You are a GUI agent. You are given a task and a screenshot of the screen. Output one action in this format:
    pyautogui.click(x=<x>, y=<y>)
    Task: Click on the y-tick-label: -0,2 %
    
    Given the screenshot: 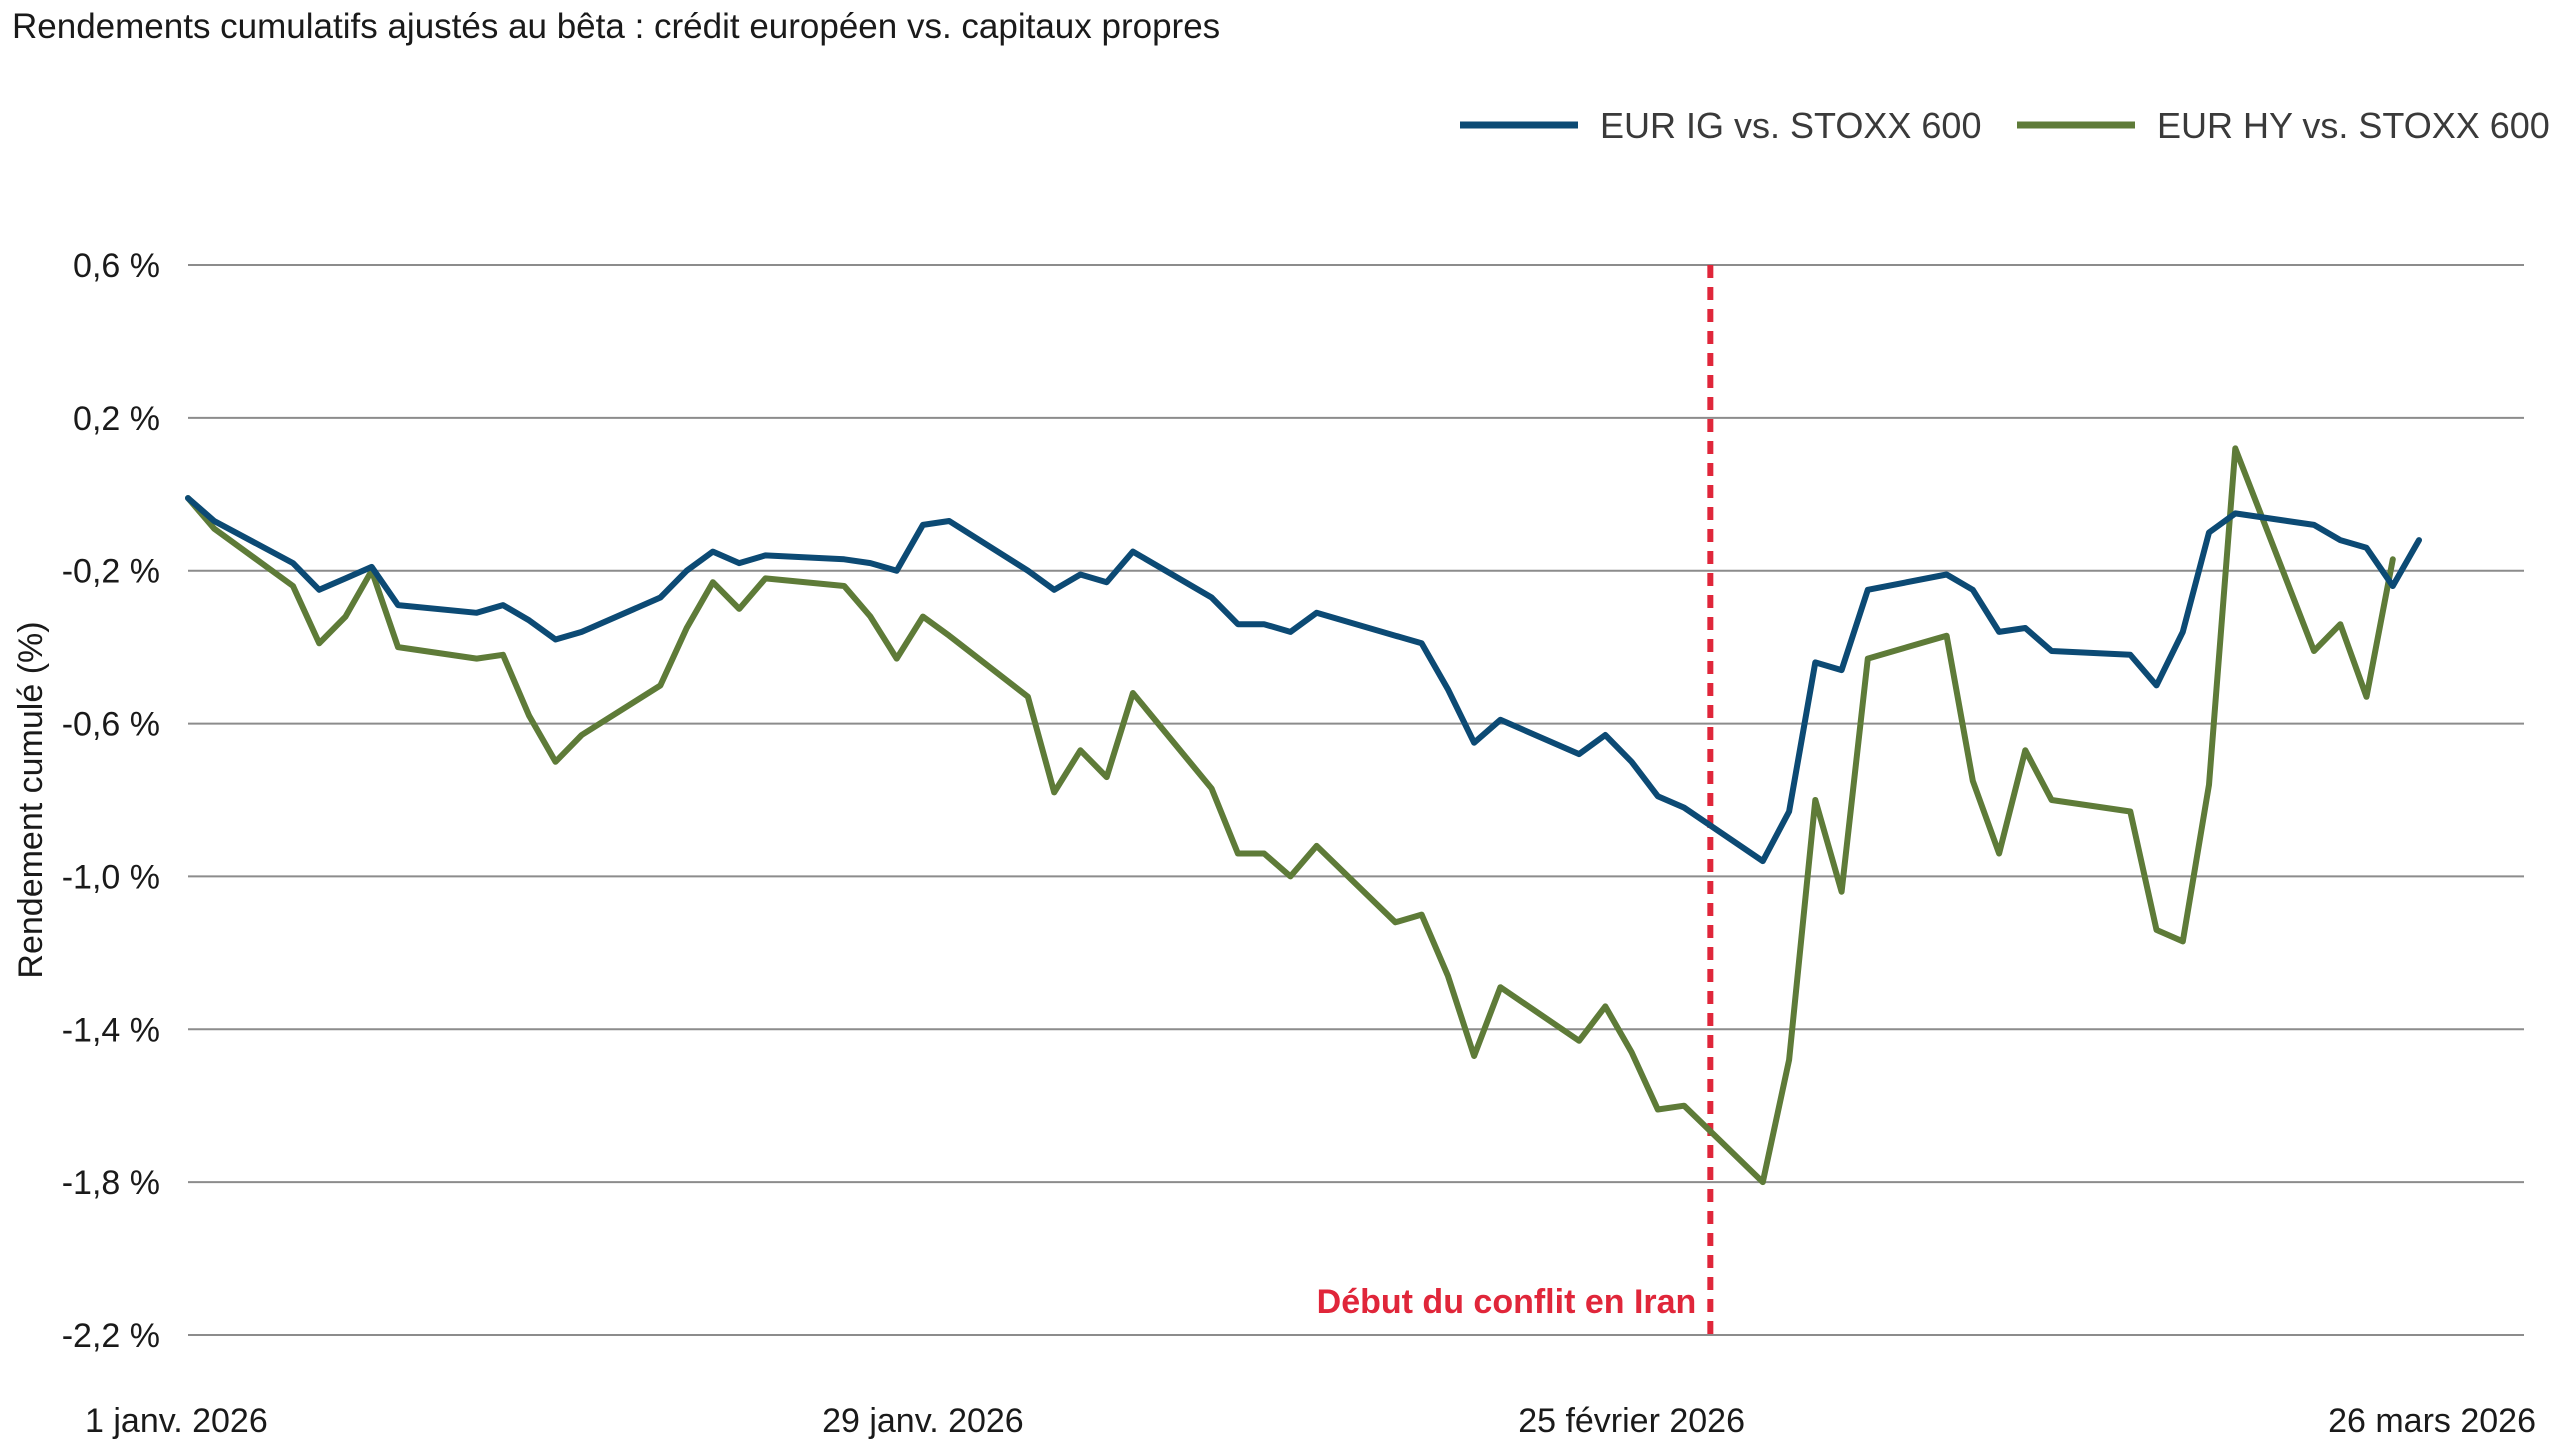 What is the action you would take?
    pyautogui.click(x=111, y=572)
    